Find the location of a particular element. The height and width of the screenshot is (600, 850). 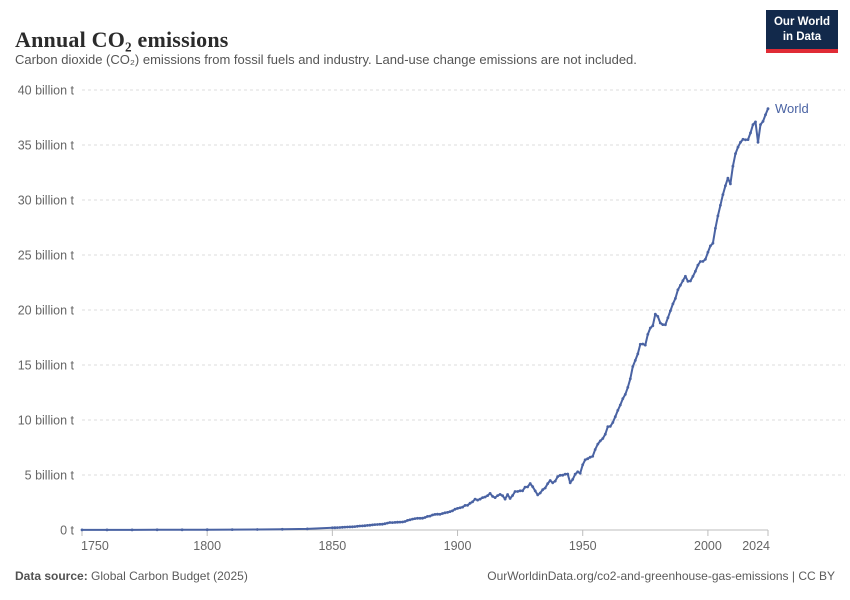

owid-logo: Our World in Data is located at coordinates (801, 31).